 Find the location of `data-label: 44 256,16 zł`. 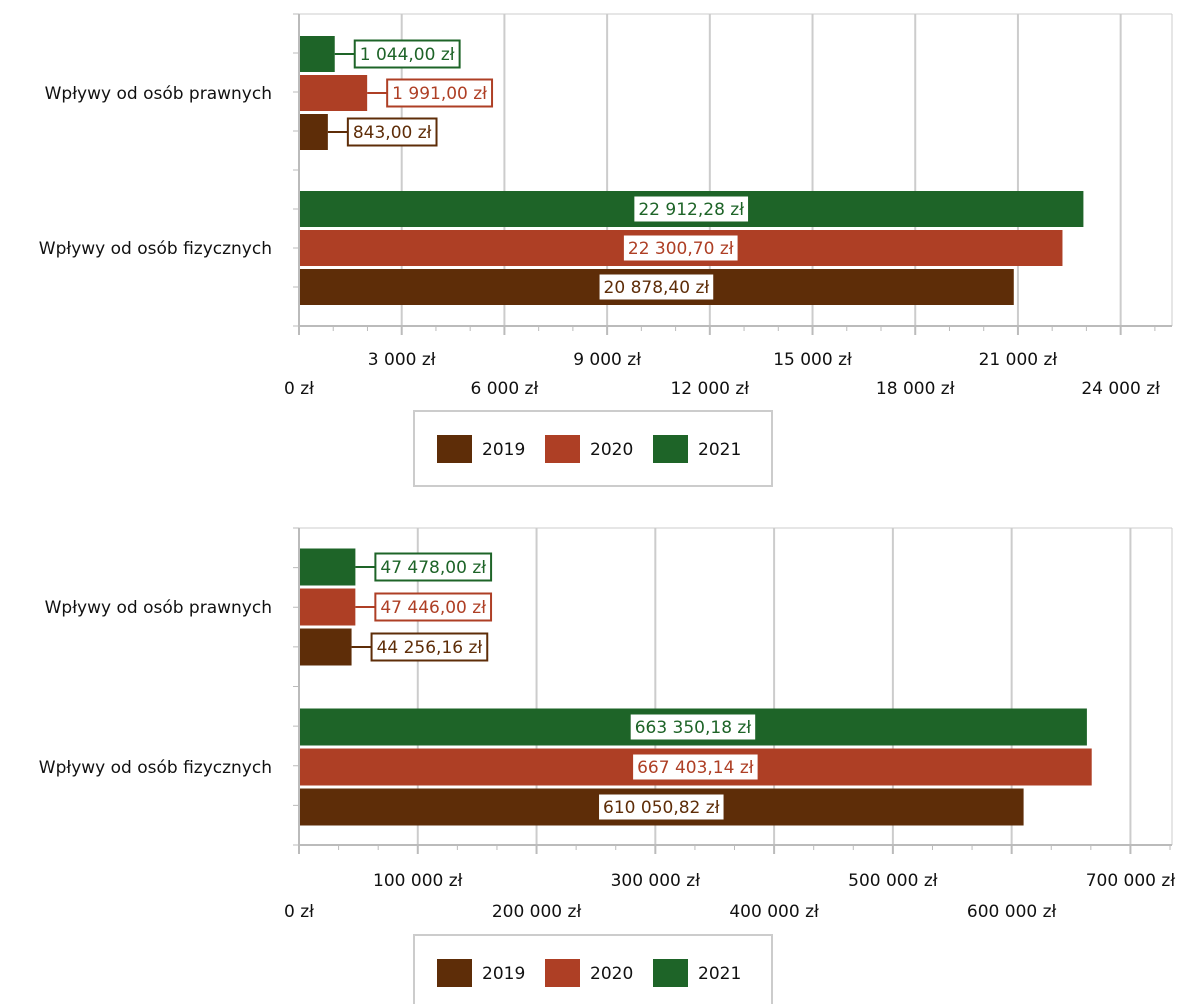

data-label: 44 256,16 zł is located at coordinates (430, 648).